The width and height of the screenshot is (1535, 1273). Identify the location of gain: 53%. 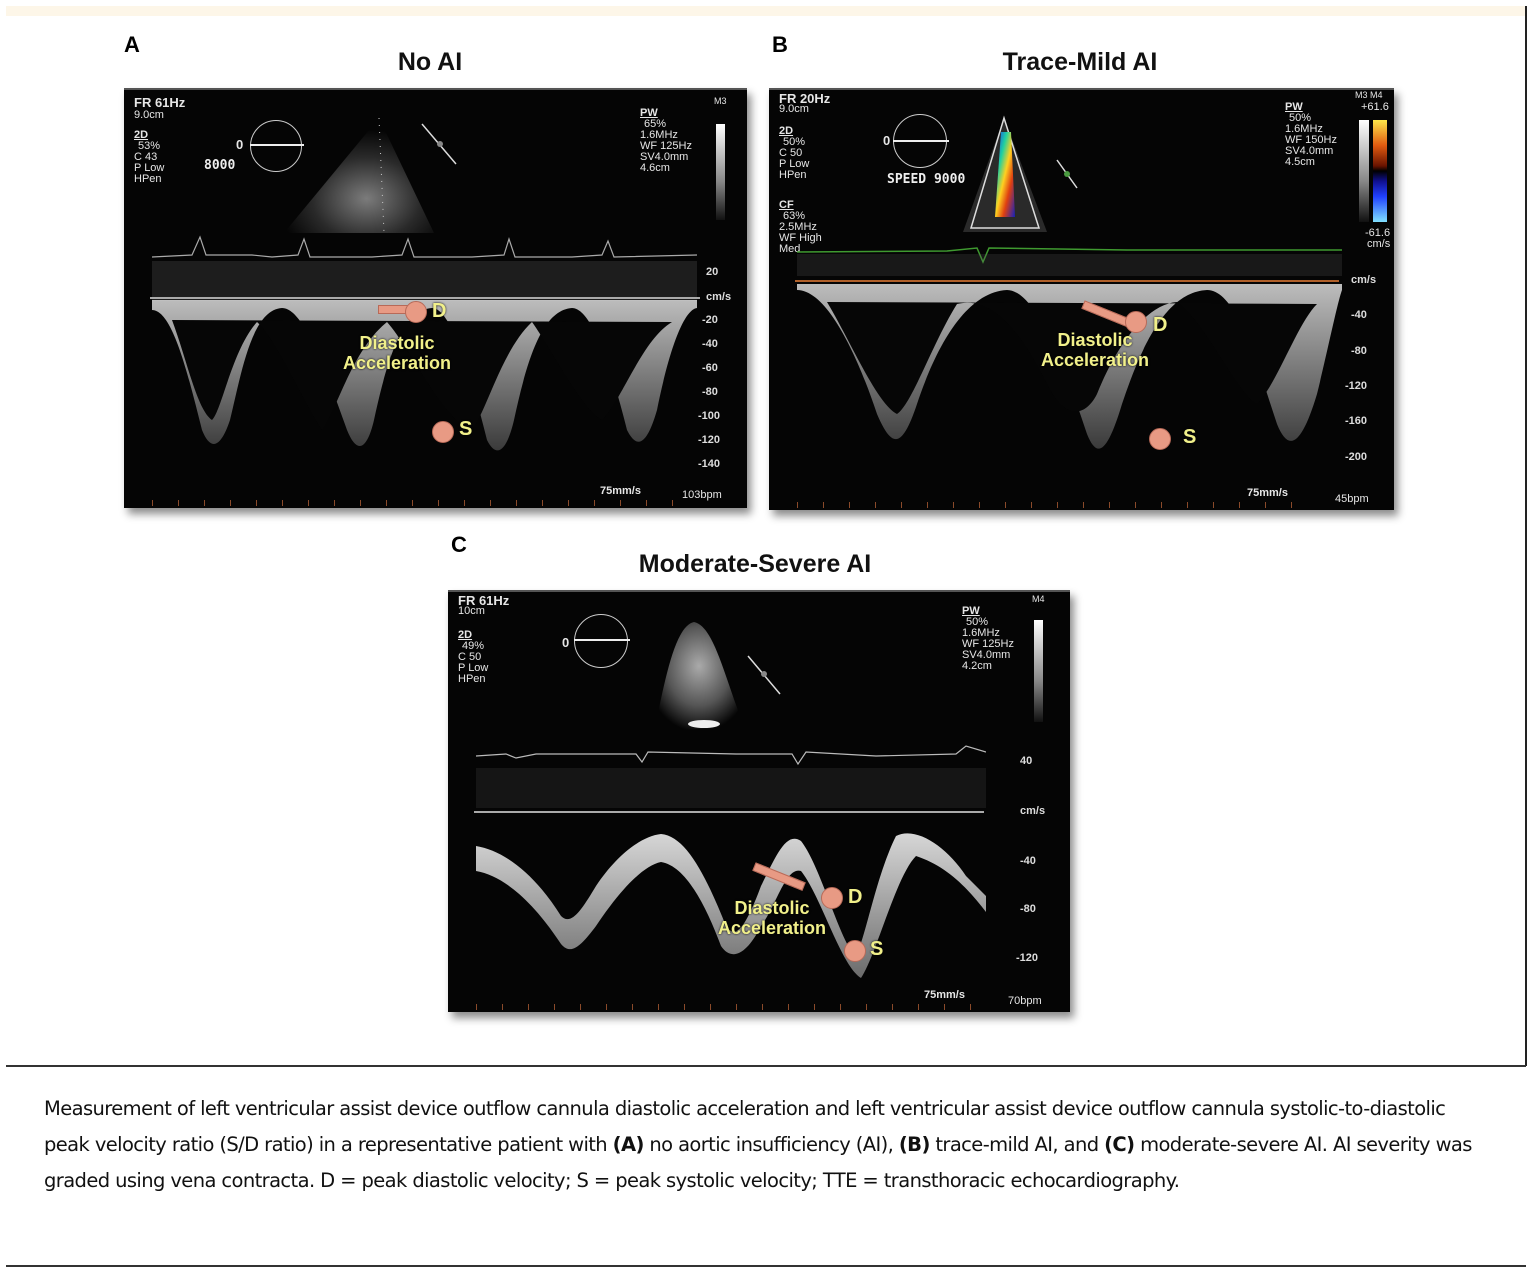
(149, 146).